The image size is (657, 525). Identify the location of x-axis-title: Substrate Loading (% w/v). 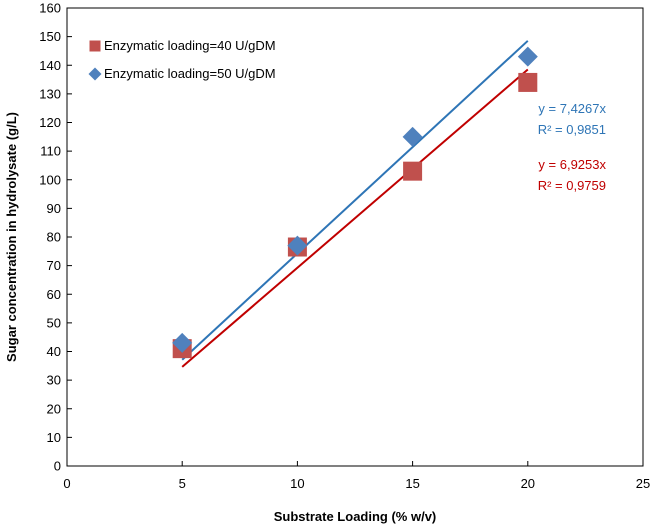
(355, 516).